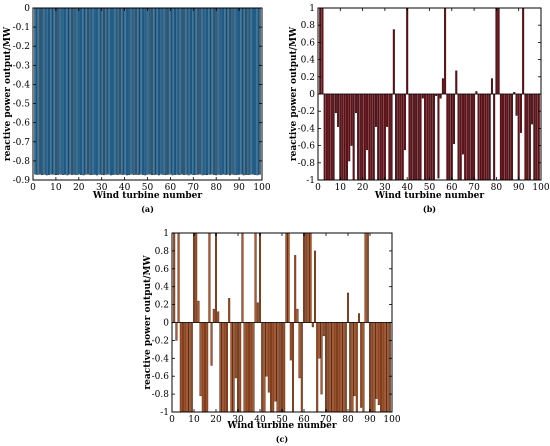 Image resolution: width=550 pixels, height=446 pixels. Describe the element at coordinates (147, 196) in the screenshot. I see `x-axis-label: Wind turbine number` at that location.